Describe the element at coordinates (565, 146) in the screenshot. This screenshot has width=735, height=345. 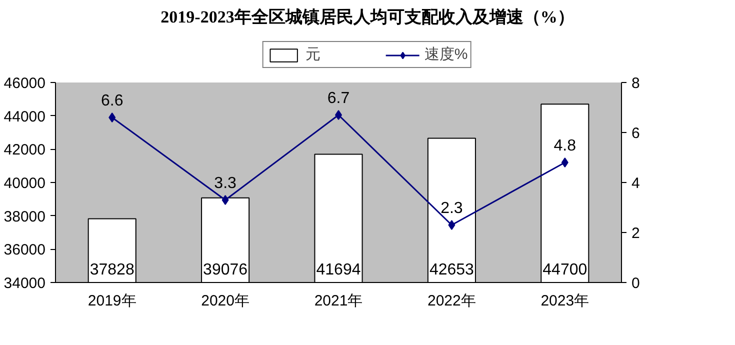
I see `data-label: 4.8` at that location.